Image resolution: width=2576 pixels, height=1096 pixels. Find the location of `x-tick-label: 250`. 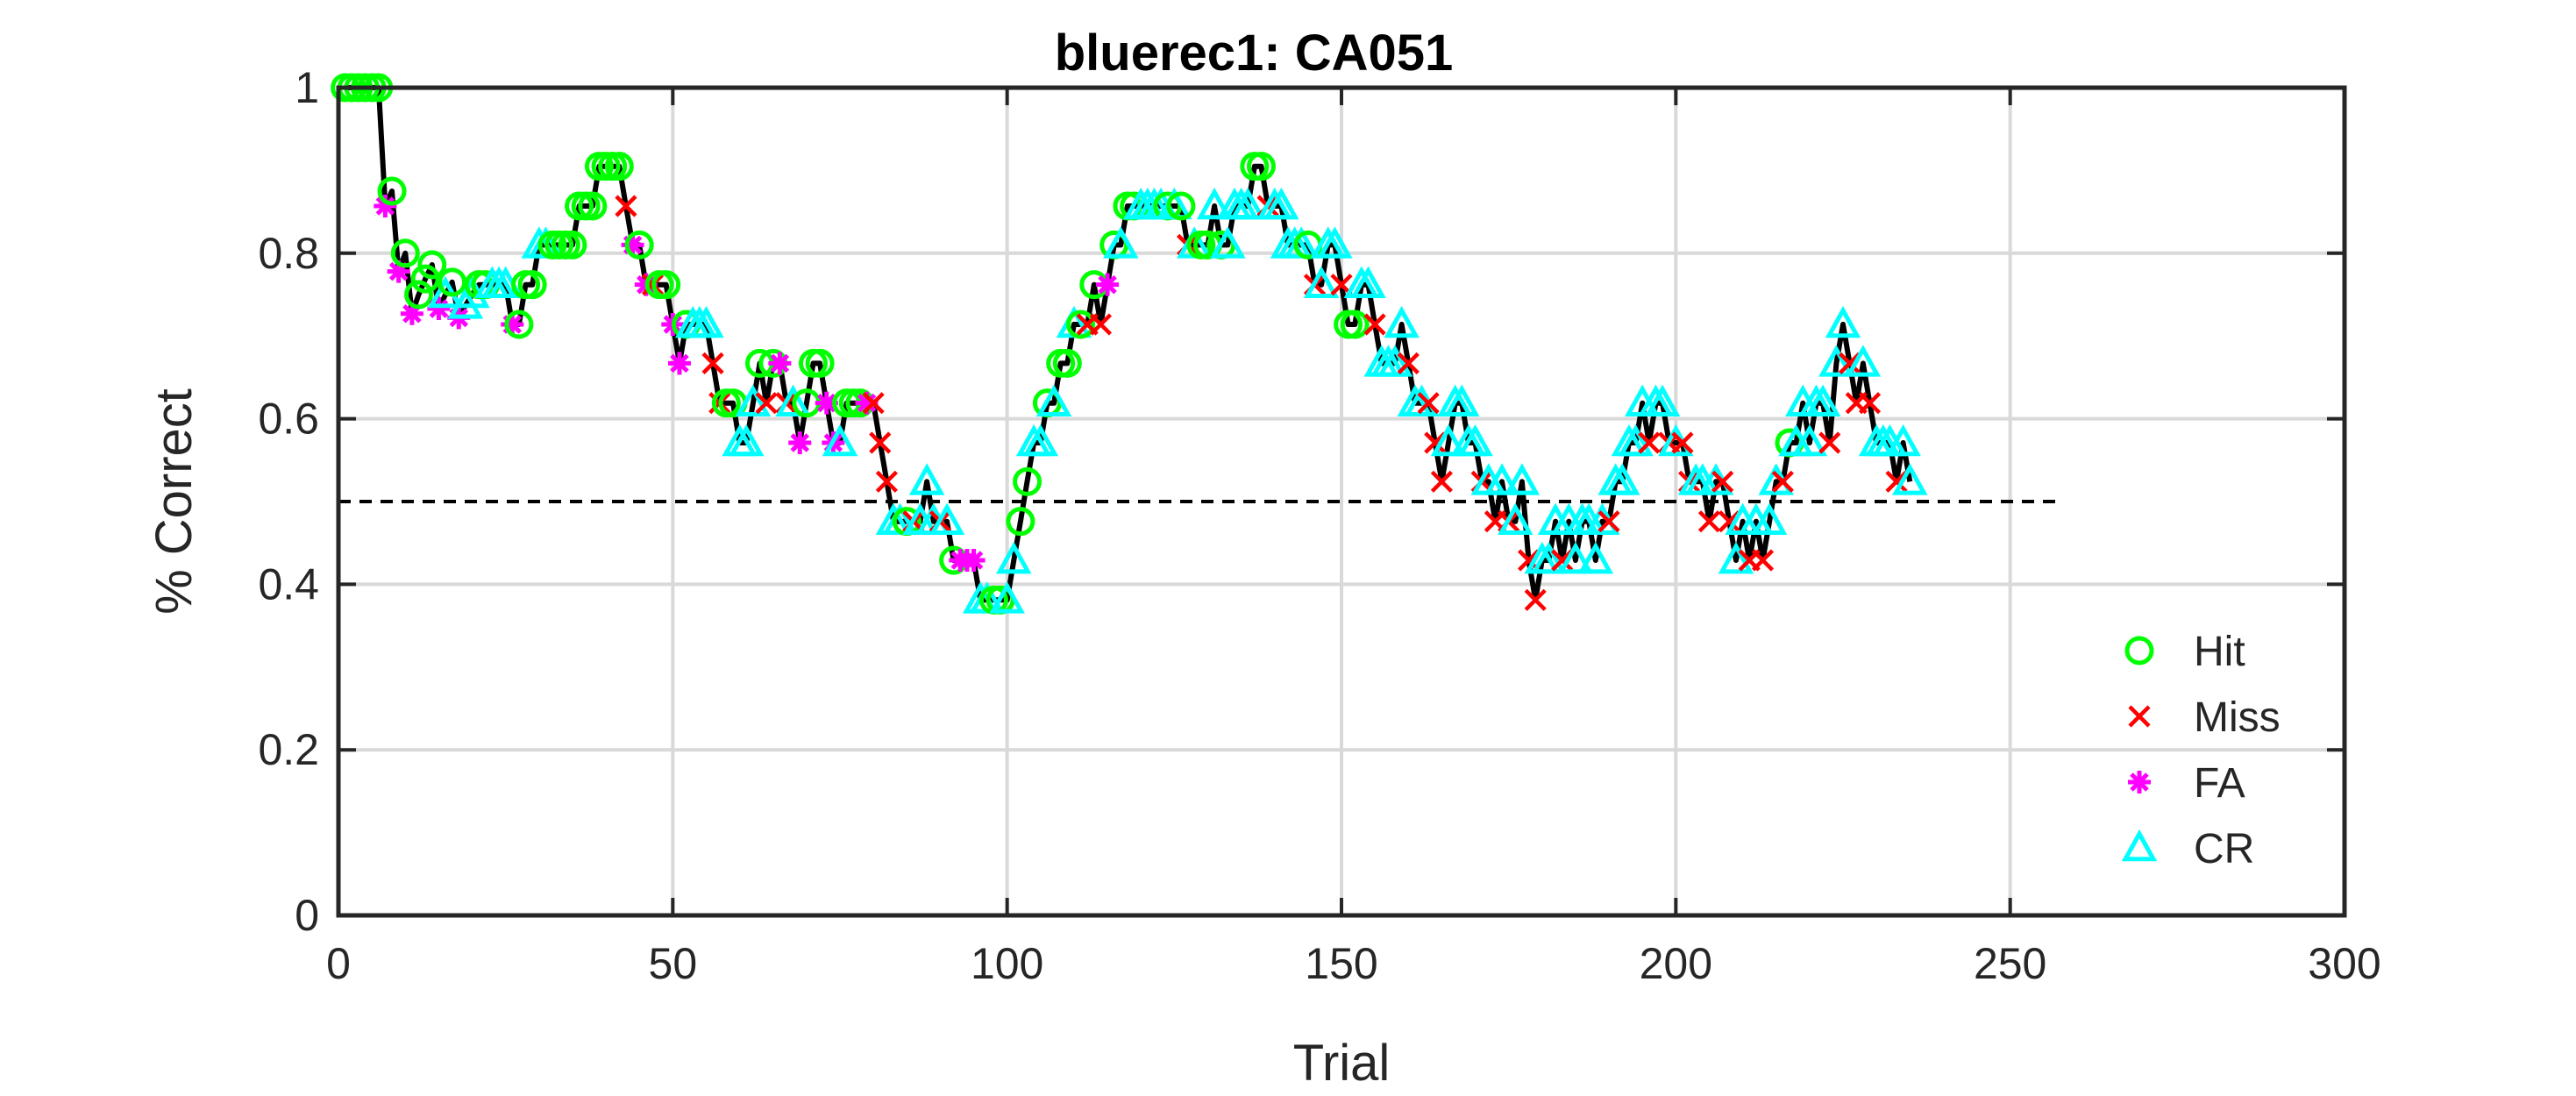

x-tick-label: 250 is located at coordinates (2010, 963).